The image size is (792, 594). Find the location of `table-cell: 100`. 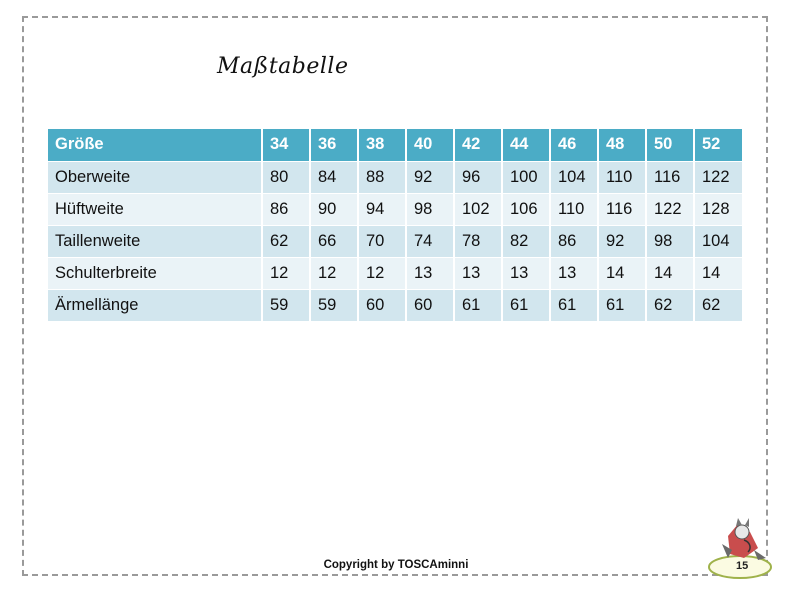

table-cell: 100 is located at coordinates (525, 177).